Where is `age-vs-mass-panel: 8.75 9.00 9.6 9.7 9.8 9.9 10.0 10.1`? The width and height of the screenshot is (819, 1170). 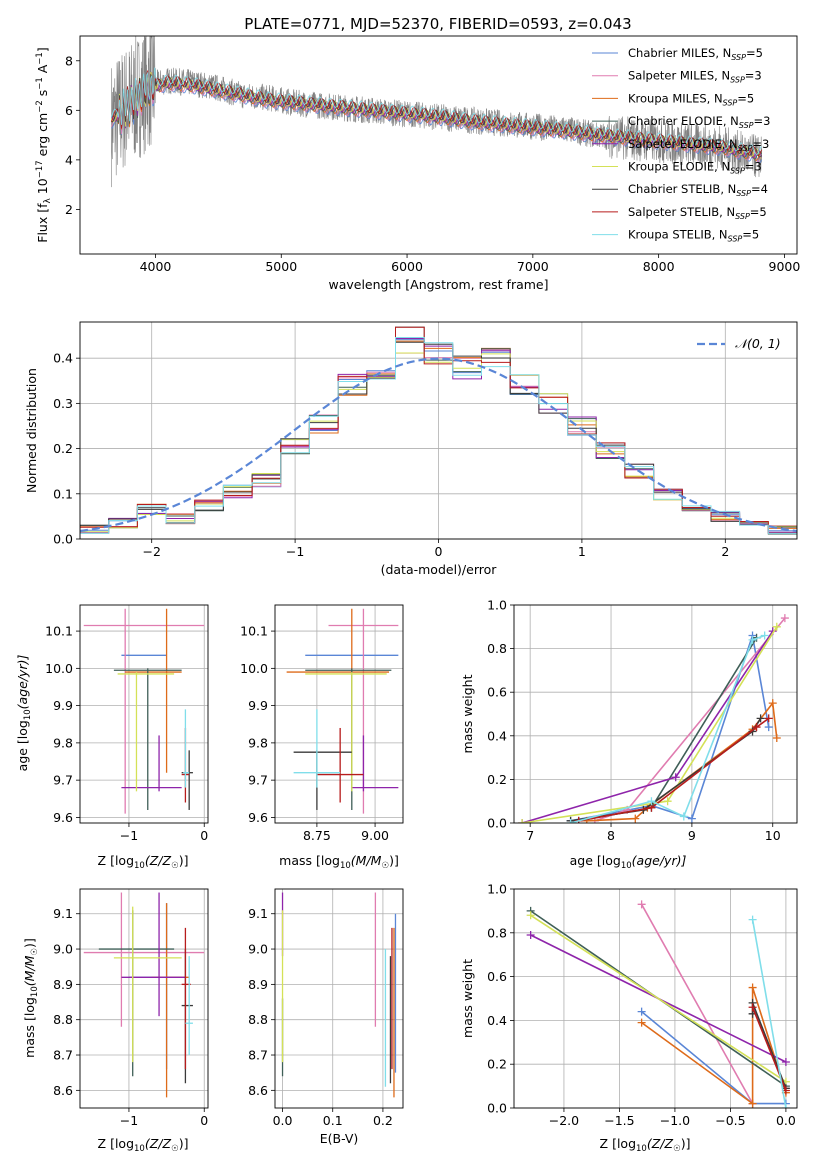 age-vs-mass-panel: 8.75 9.00 9.6 9.7 9.8 9.9 10.0 10.1 is located at coordinates (322, 723).